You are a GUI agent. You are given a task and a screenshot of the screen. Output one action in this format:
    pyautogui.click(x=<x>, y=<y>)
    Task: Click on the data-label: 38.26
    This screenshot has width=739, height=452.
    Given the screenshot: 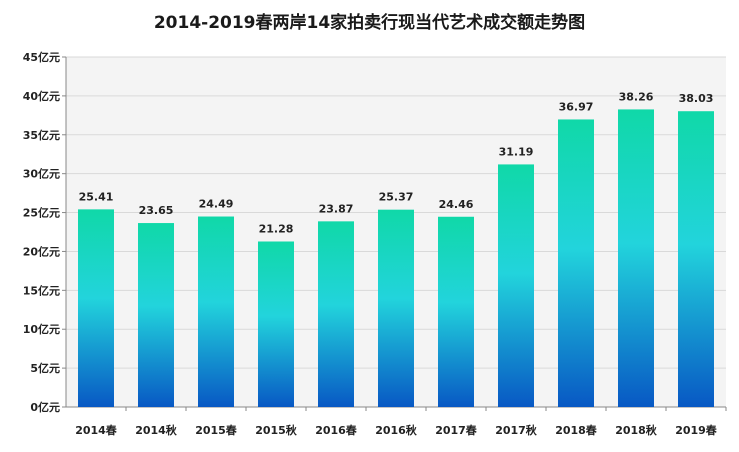 What is the action you would take?
    pyautogui.click(x=636, y=96)
    